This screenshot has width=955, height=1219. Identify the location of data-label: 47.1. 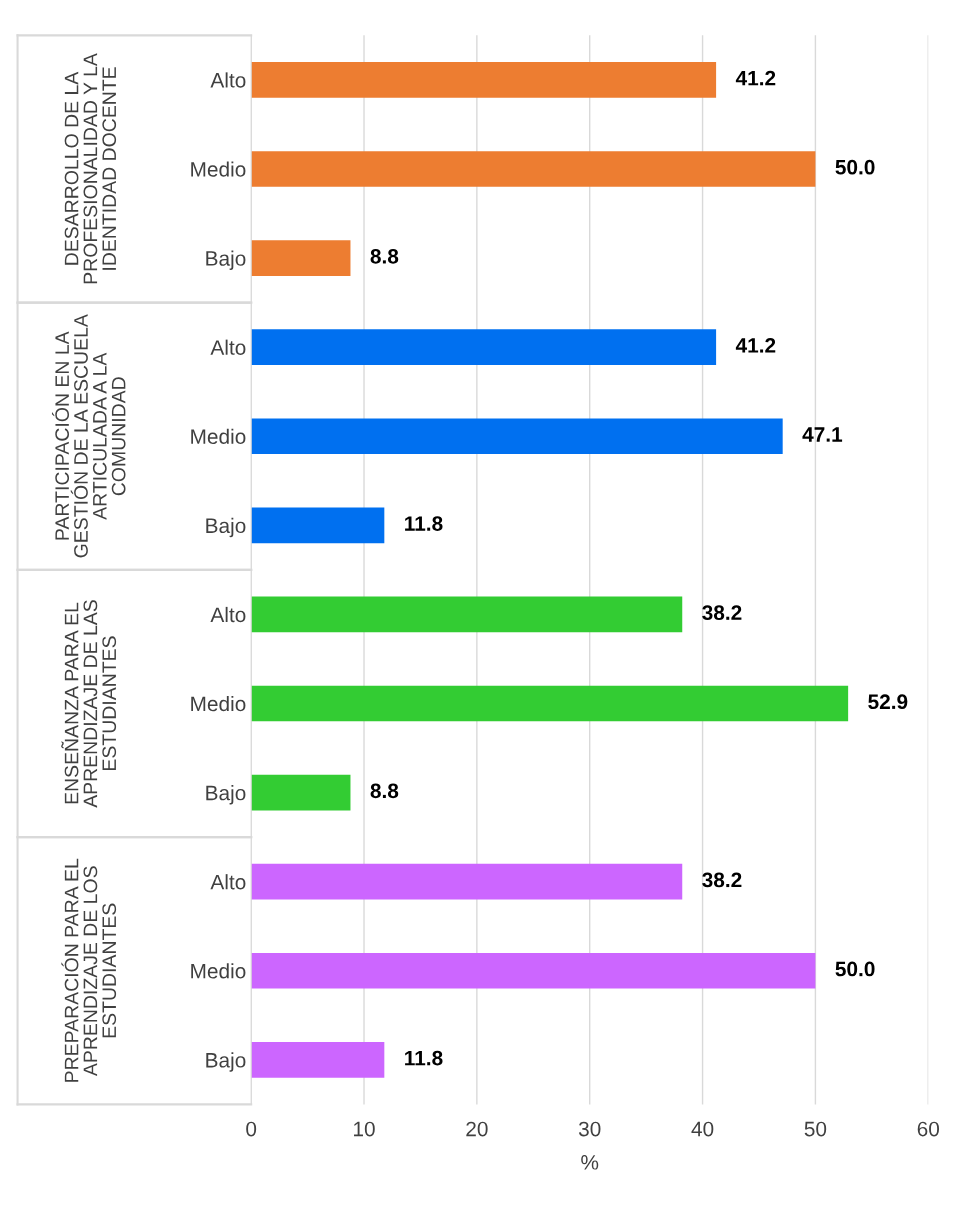
(822, 434).